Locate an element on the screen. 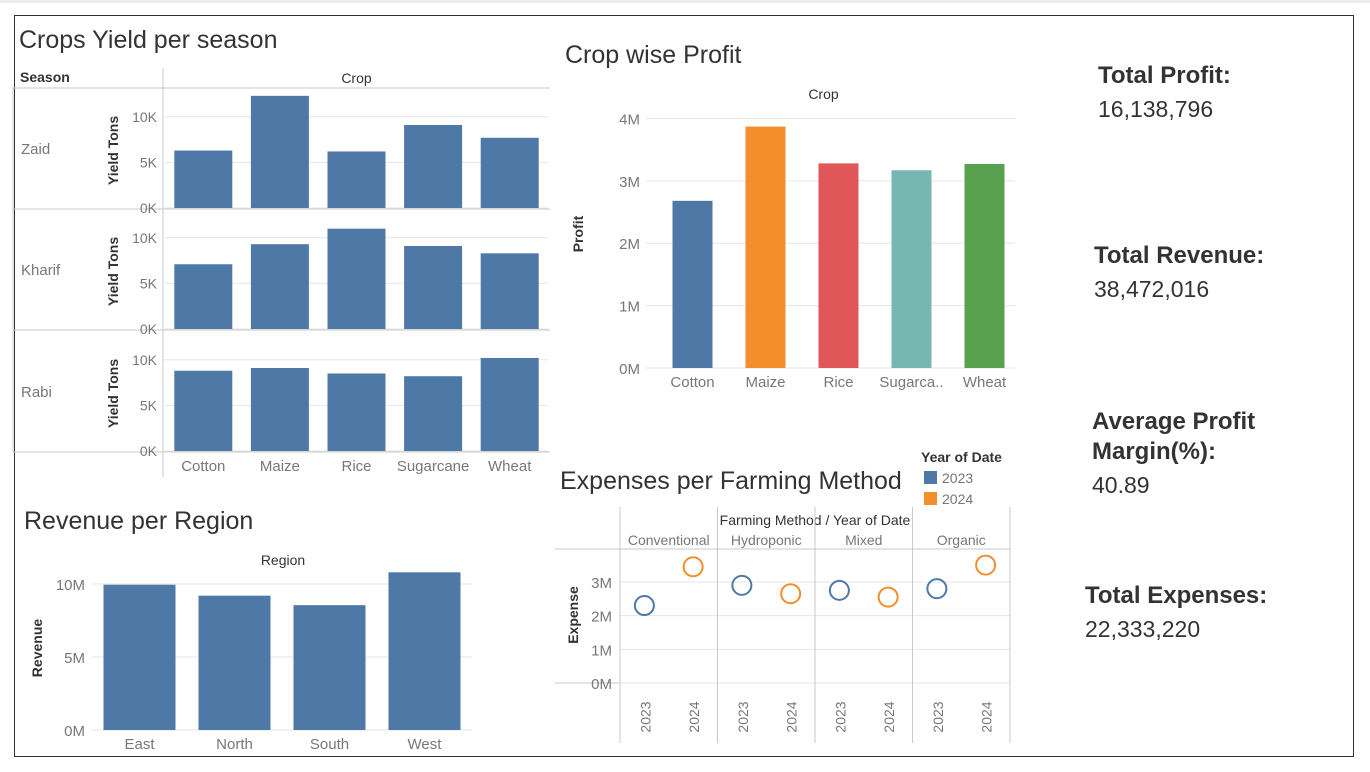  column-header-label: Region is located at coordinates (283, 560).